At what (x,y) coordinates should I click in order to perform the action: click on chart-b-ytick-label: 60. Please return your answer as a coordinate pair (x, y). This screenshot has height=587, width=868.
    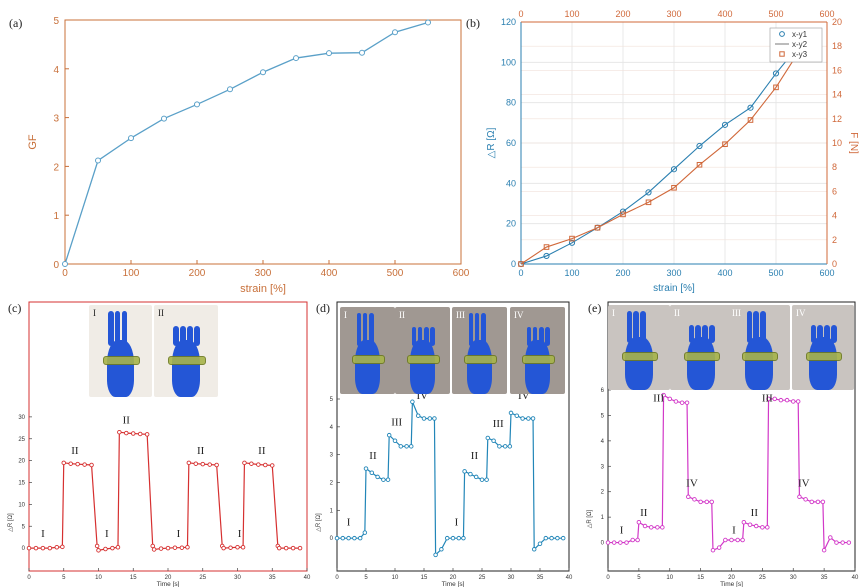
    Looking at the image, I should click on (511, 143).